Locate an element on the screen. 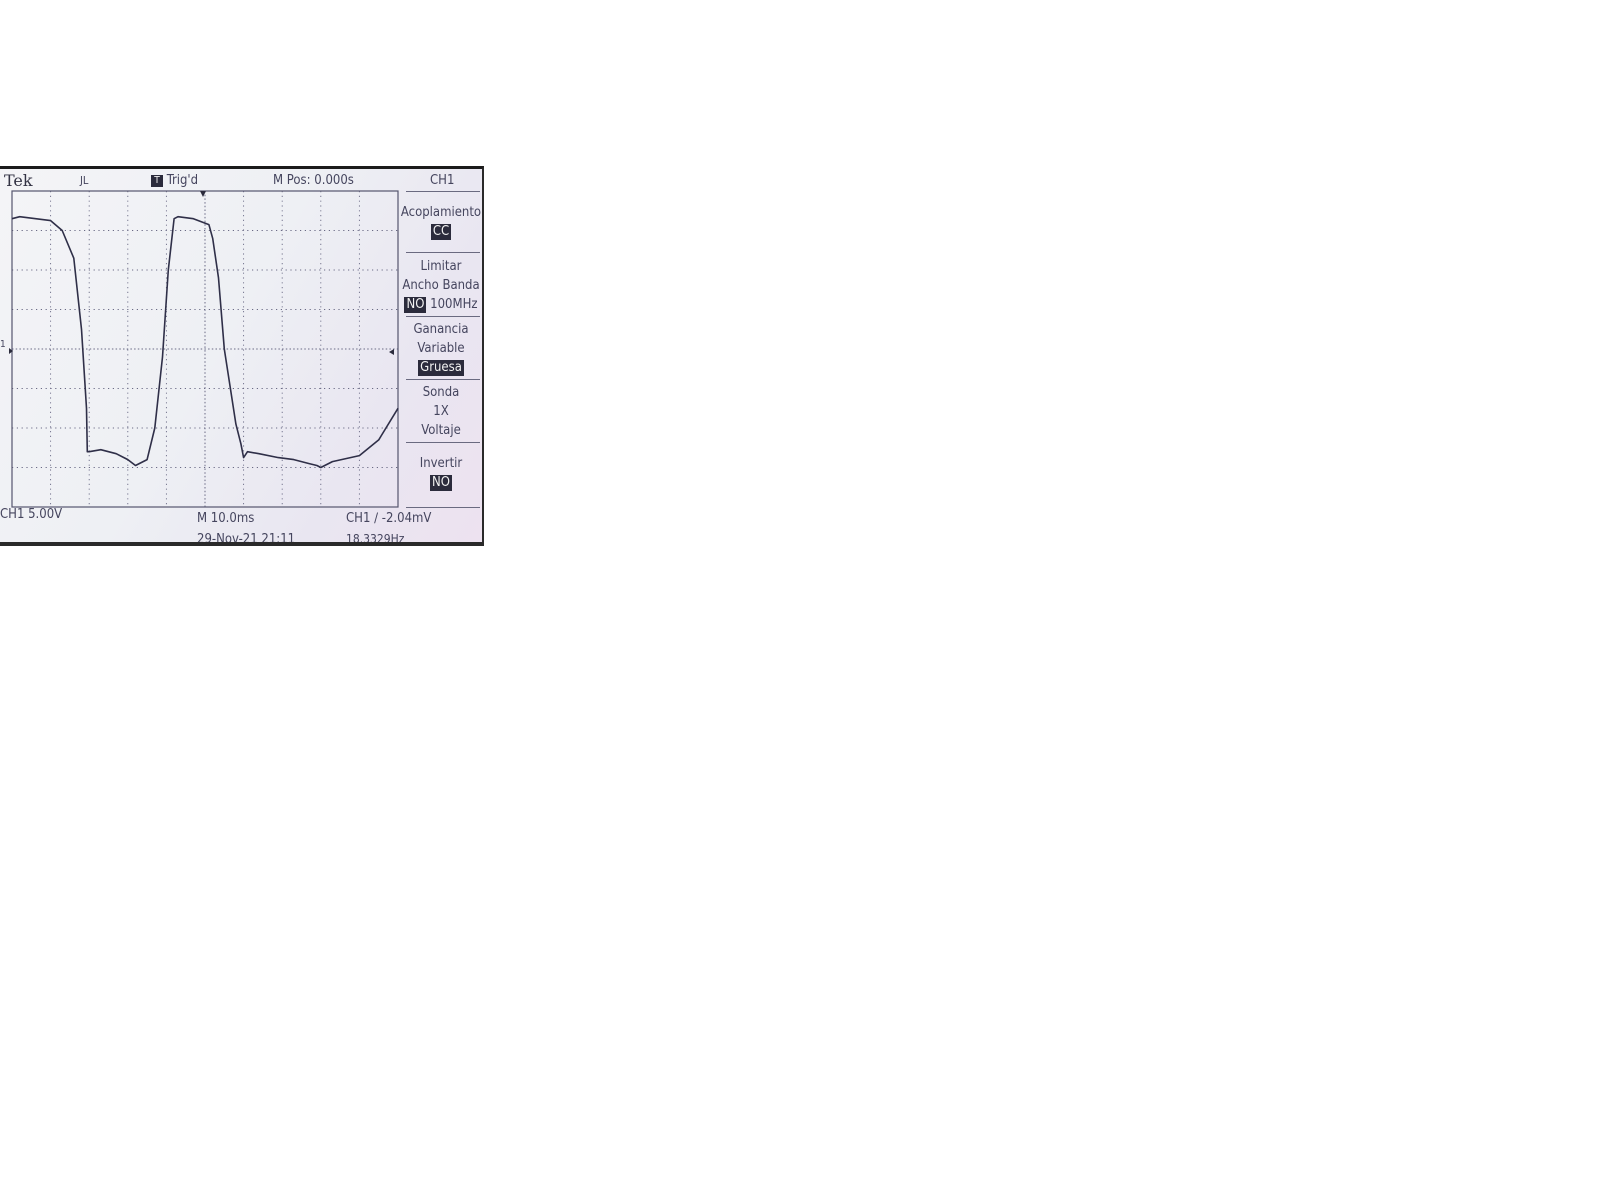  bw-other: 100MHz is located at coordinates (454, 304).